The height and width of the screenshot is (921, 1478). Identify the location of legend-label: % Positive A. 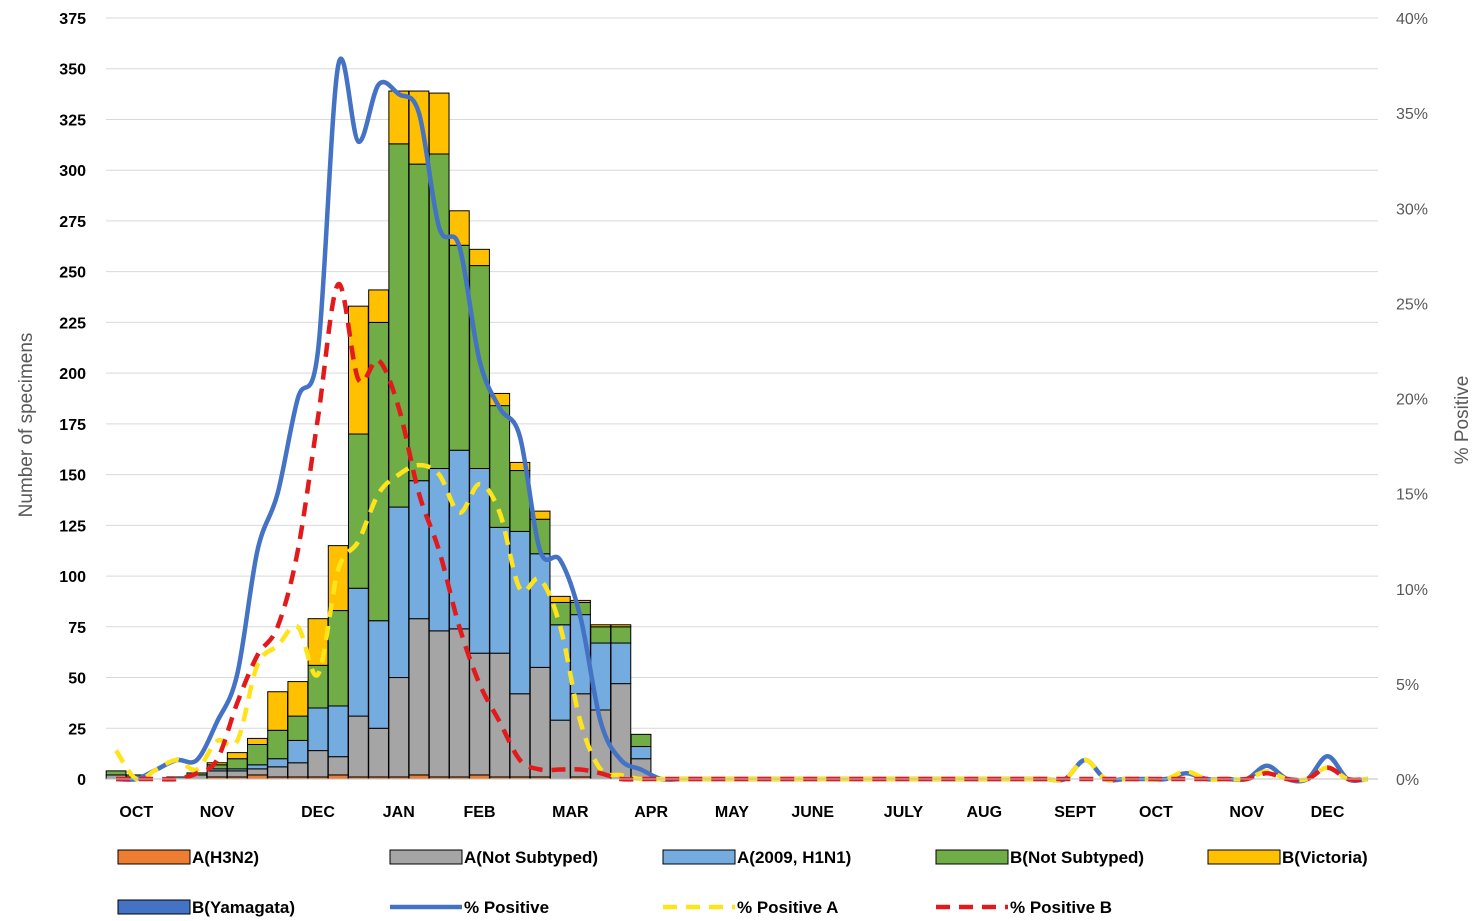
(787, 907).